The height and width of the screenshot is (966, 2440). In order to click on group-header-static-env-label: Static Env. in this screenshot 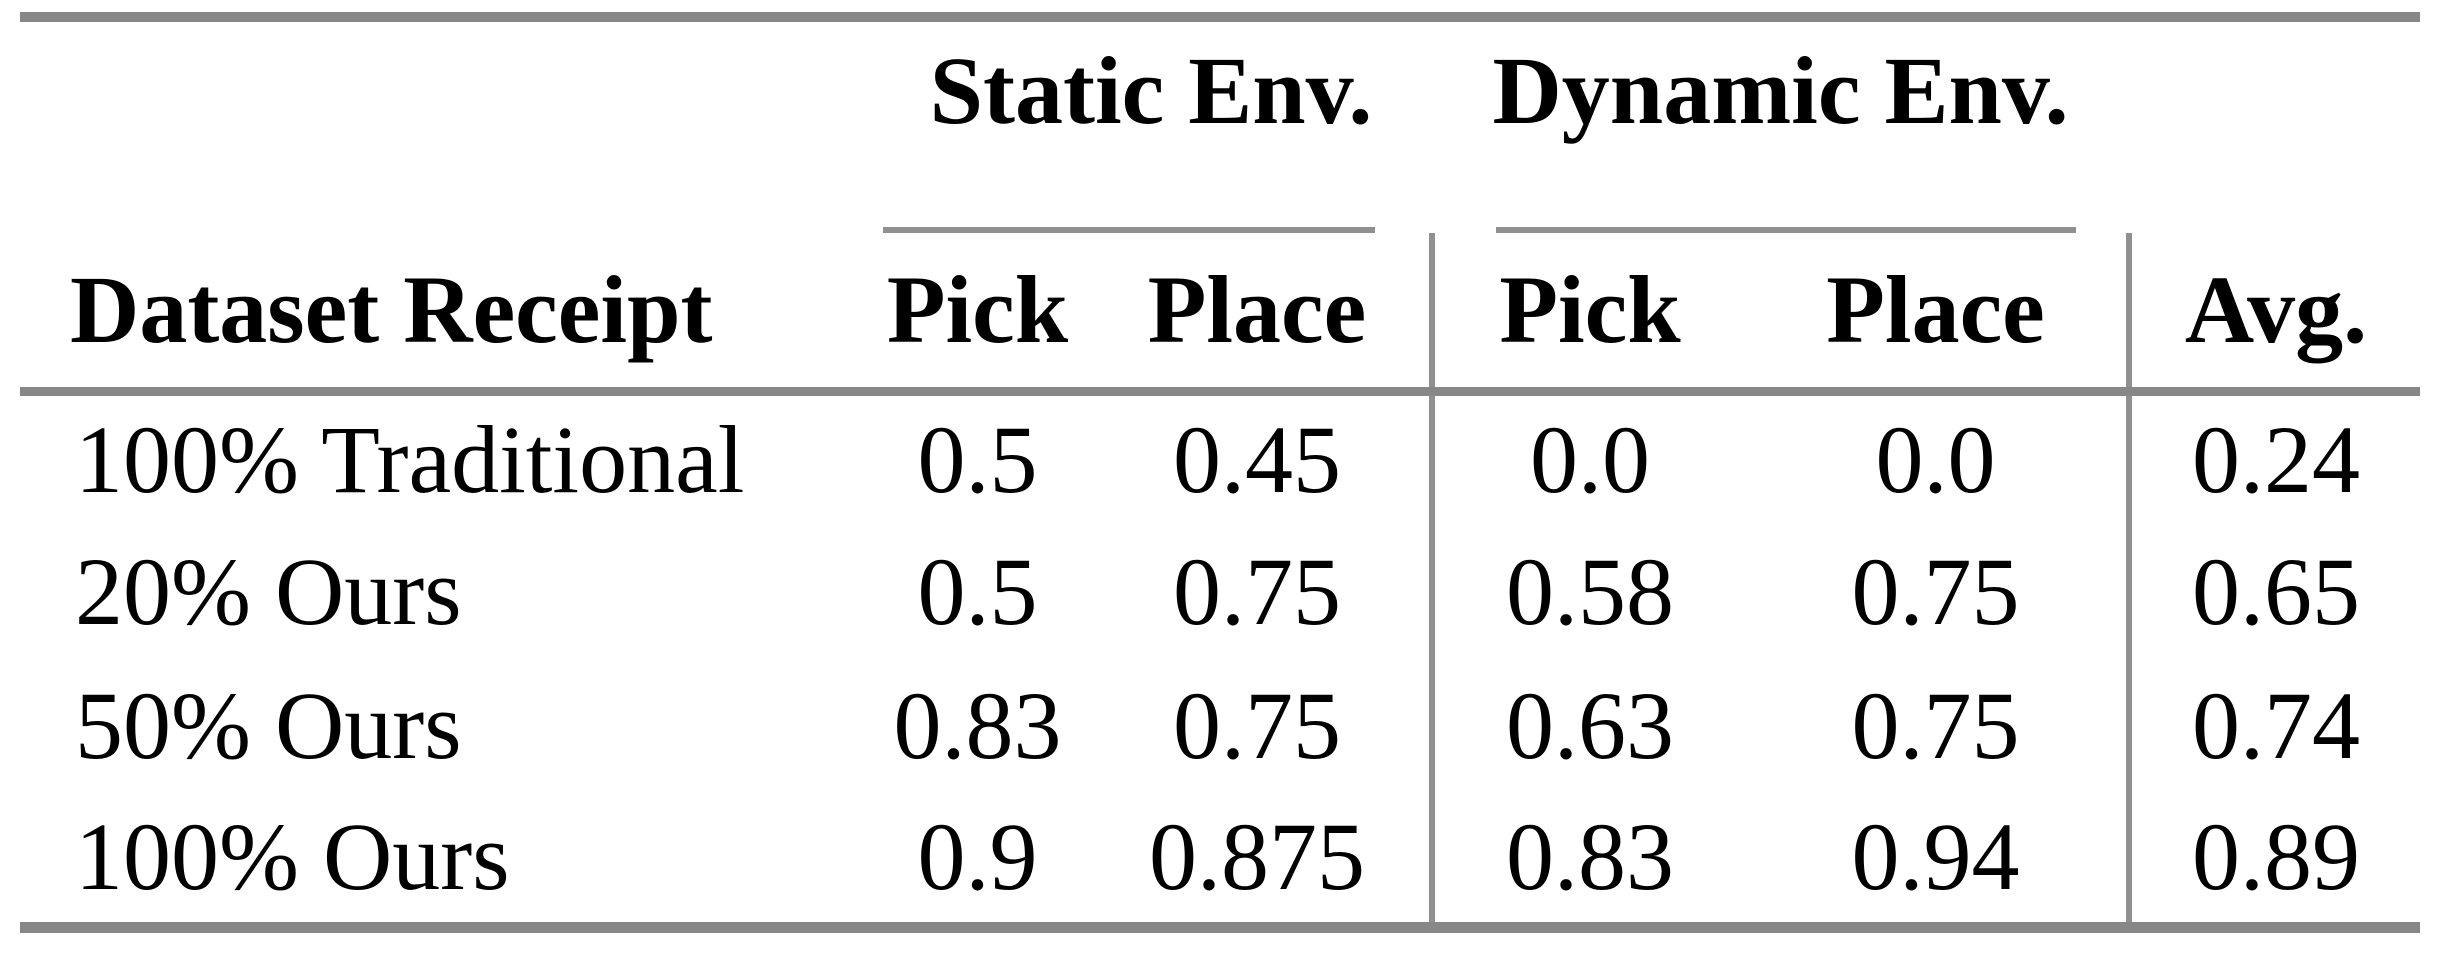, I will do `click(1151, 90)`.